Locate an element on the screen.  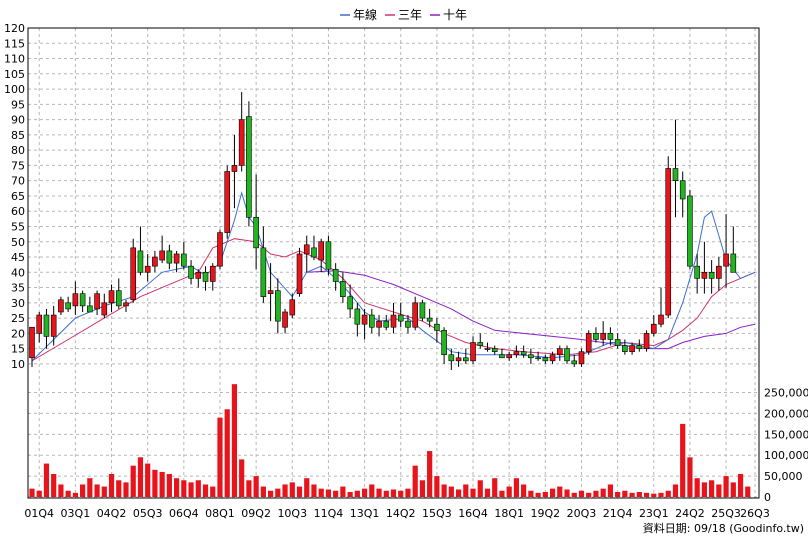
volume-tick-label: 200,000 is located at coordinates (786, 413).